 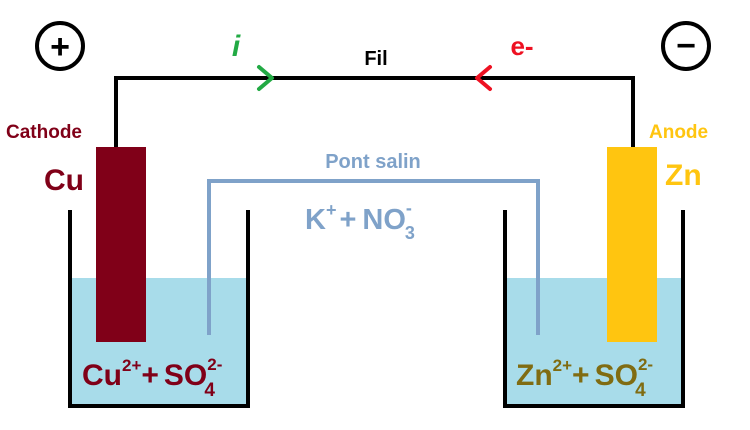 I want to click on positive-terminal-icon, so click(x=60, y=46).